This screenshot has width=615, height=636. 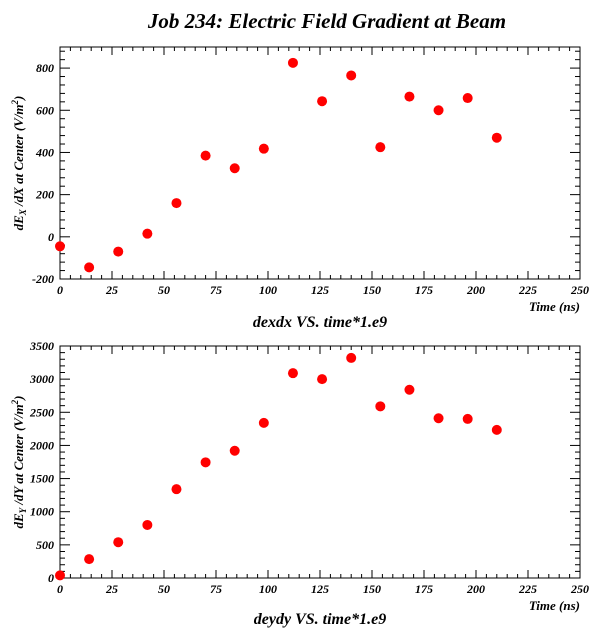 What do you see at coordinates (320, 322) in the screenshot?
I see `chart-title: dexdx VS. time*1.e9` at bounding box center [320, 322].